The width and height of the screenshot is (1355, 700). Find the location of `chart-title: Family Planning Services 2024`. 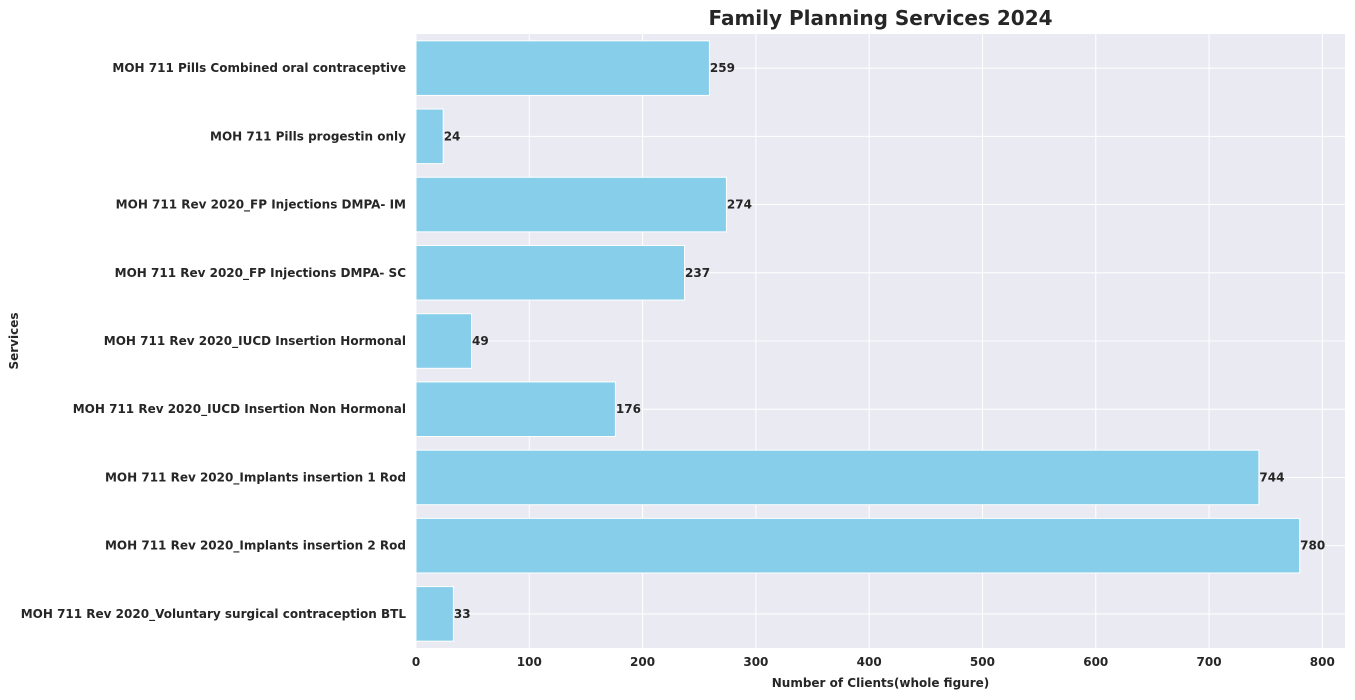

chart-title: Family Planning Services 2024 is located at coordinates (880, 18).